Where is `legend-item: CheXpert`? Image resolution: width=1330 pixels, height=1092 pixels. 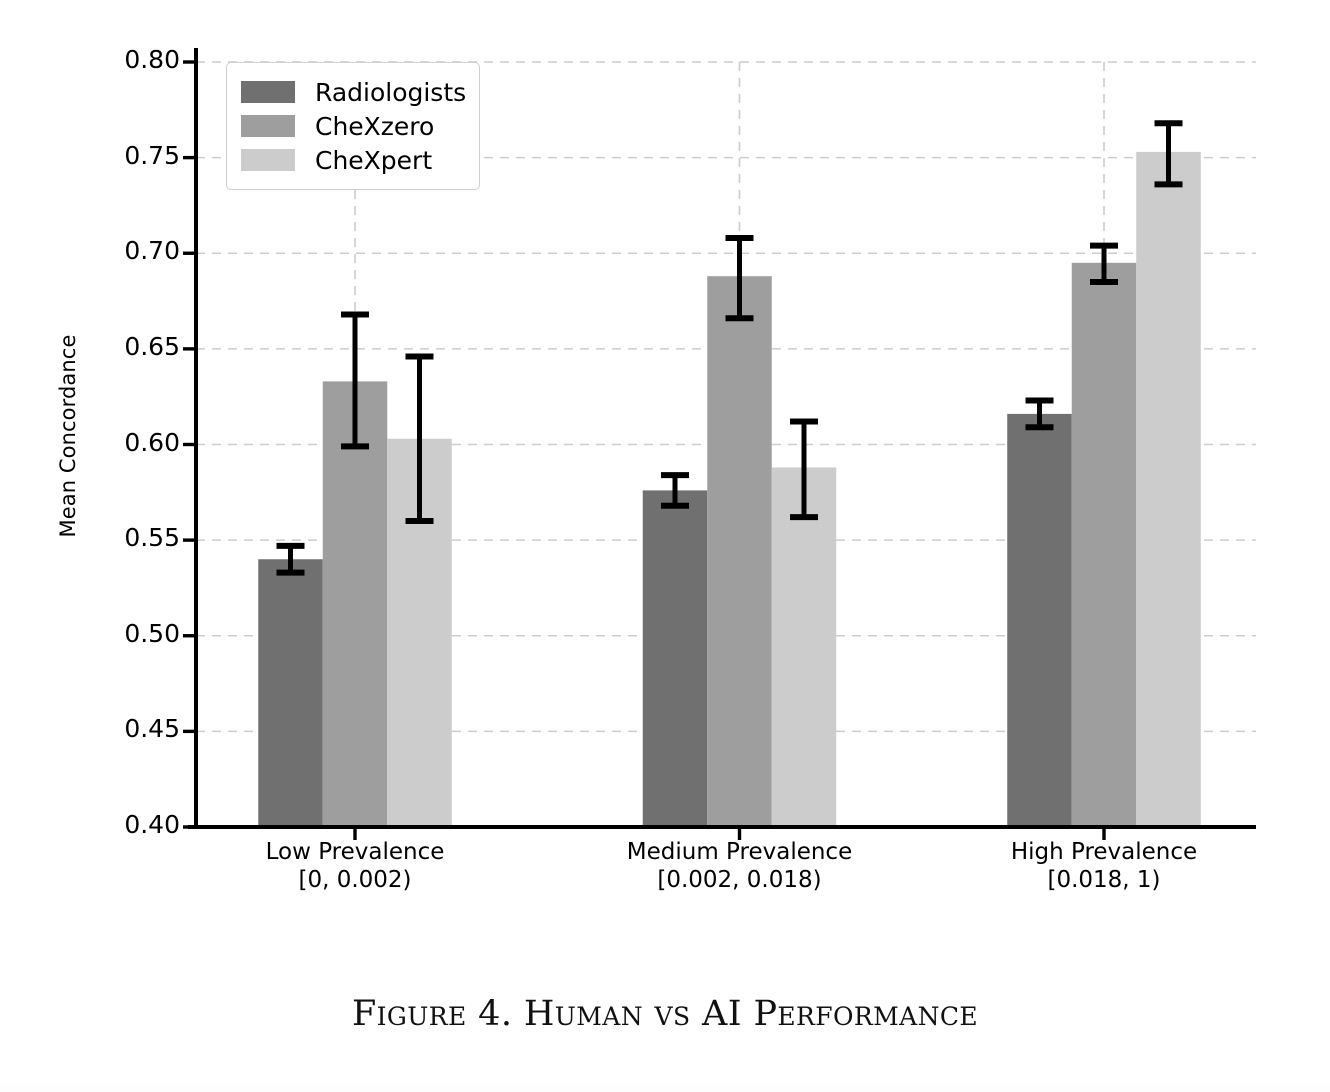 legend-item: CheXpert is located at coordinates (353, 160).